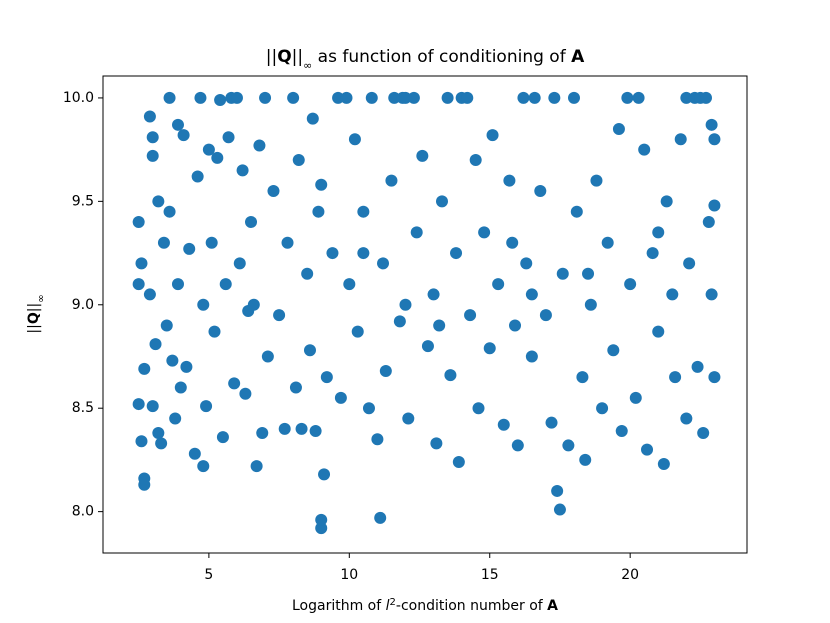 This screenshot has height=623, width=830. What do you see at coordinates (349, 575) in the screenshot?
I see `x-tick-label: 10` at bounding box center [349, 575].